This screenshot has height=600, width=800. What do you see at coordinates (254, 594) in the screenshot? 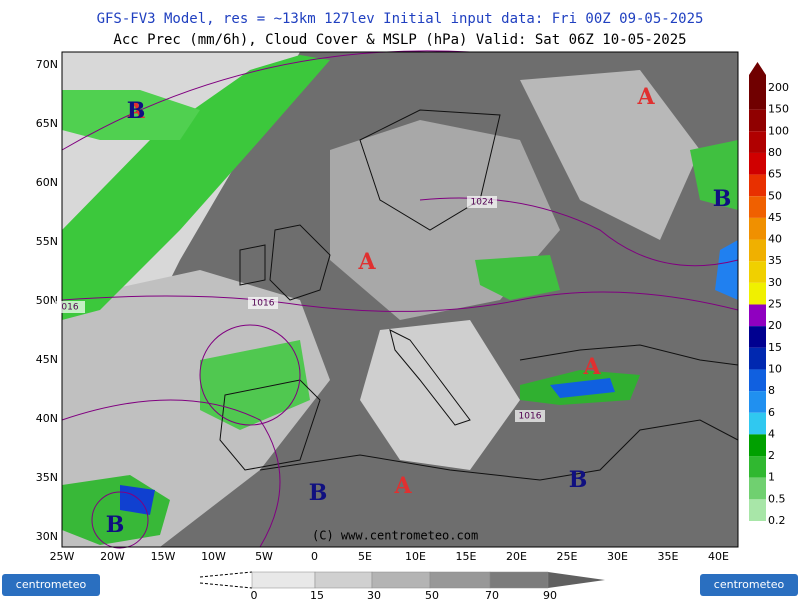
I see `cloud-label: 0` at bounding box center [254, 594].